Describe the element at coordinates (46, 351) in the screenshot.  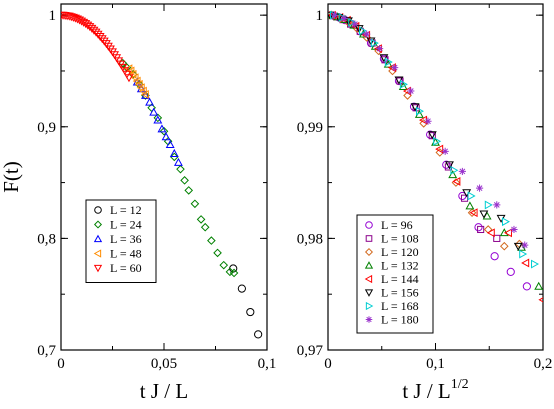
I see `y-tick-label: 0,7` at that location.